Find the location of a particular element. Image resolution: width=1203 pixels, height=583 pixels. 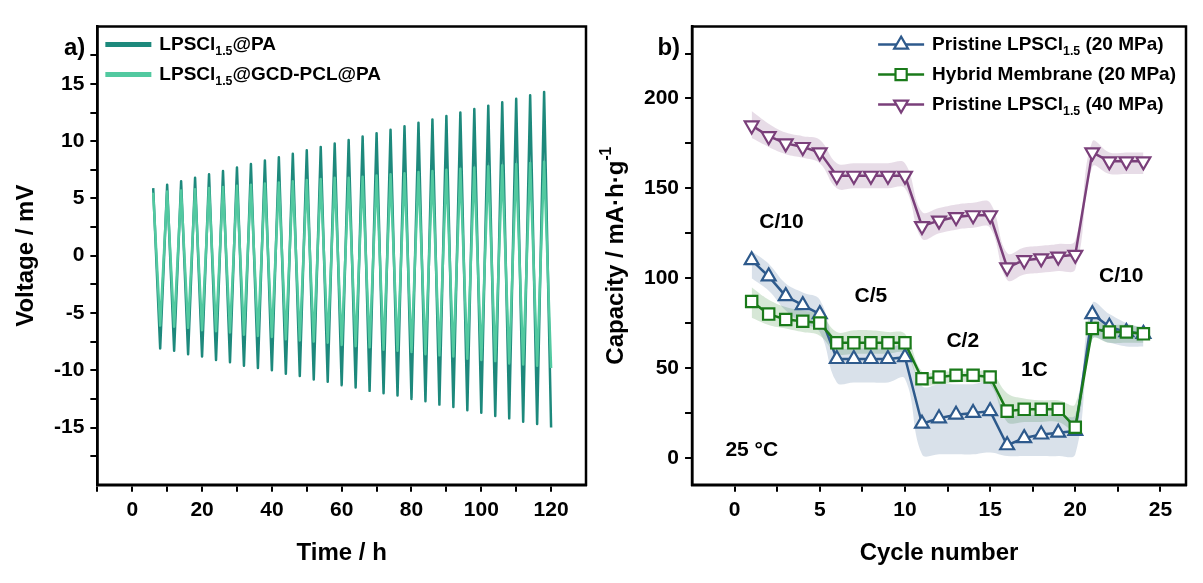

y-axis-title: Capacity / mA·h·g-1 is located at coordinates (612, 255).